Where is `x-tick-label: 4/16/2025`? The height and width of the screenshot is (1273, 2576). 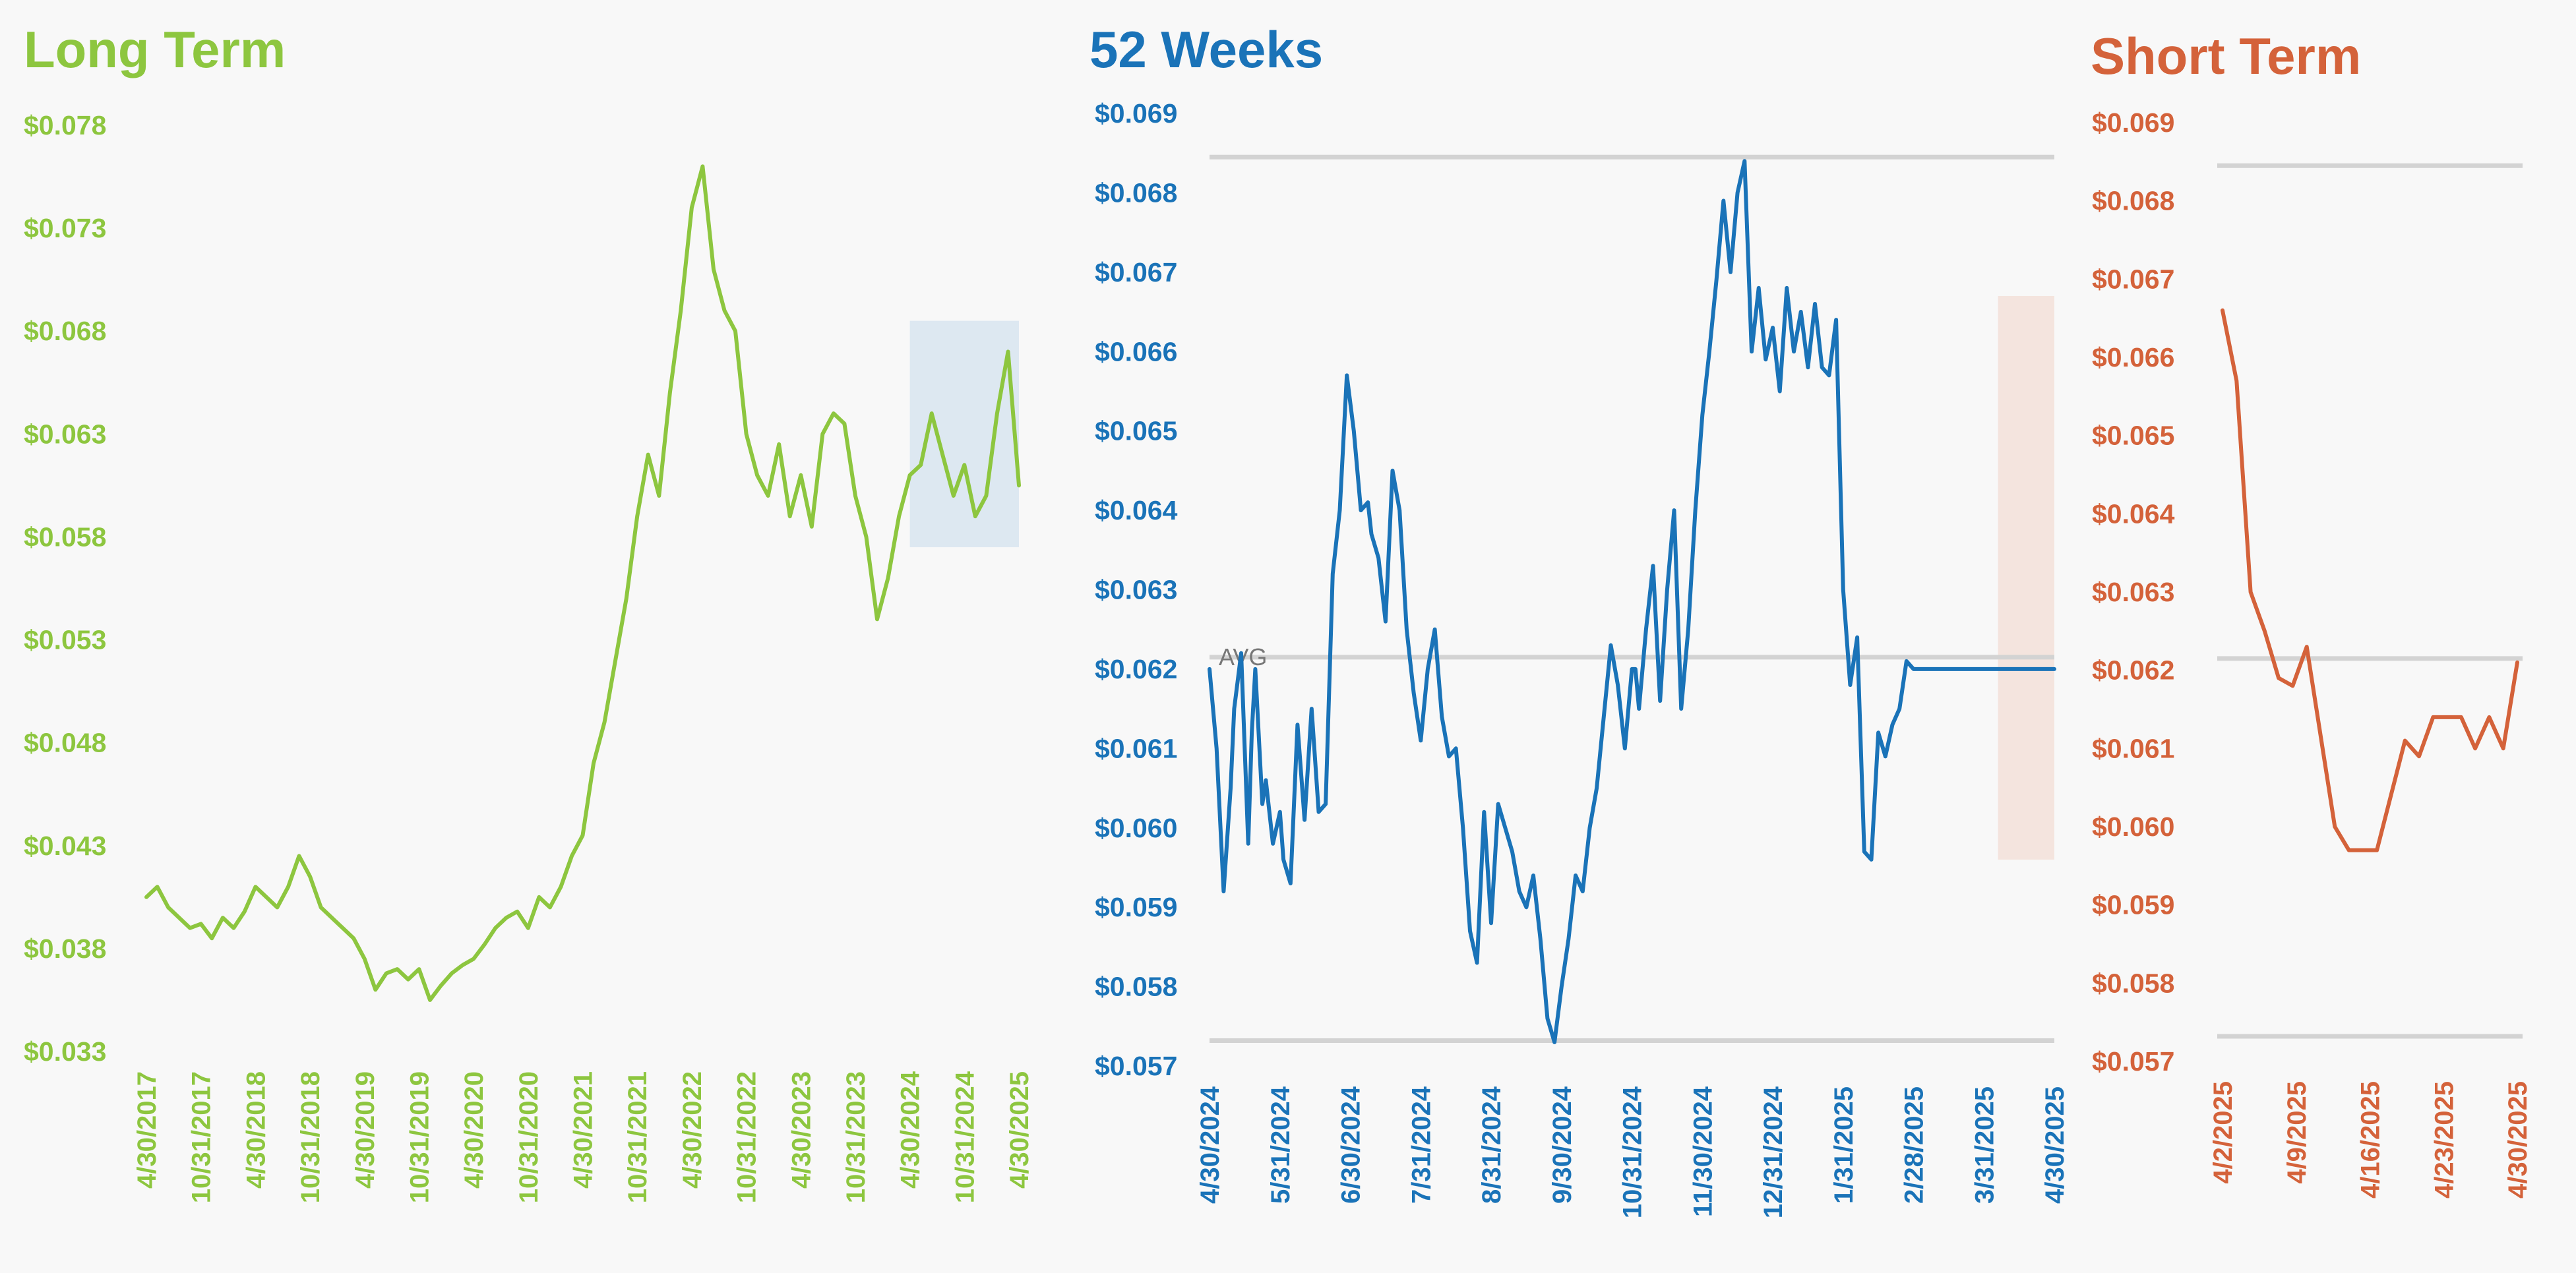
x-tick-label: 4/16/2025 is located at coordinates (2370, 1140).